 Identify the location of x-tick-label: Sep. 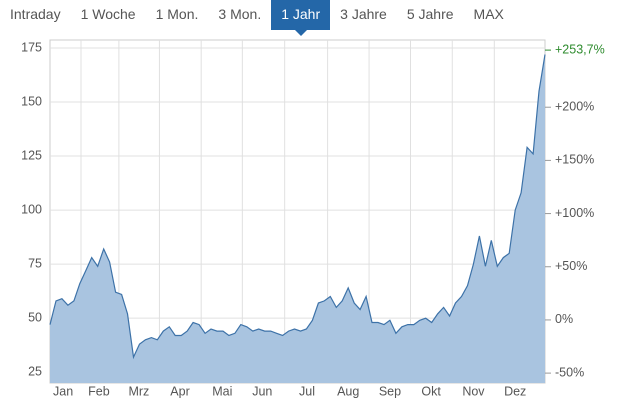
(390, 391).